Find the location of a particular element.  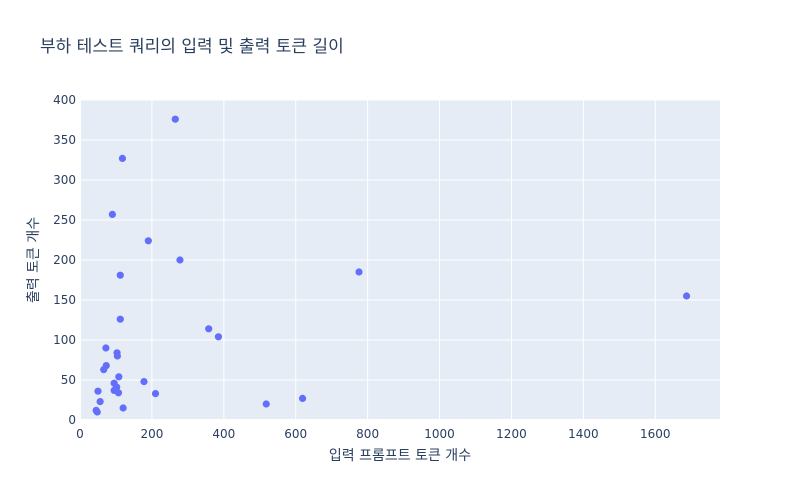

x-axis-ticks: 0 200 400 600 800 1000 1200 1400 1600 is located at coordinates (373, 434).